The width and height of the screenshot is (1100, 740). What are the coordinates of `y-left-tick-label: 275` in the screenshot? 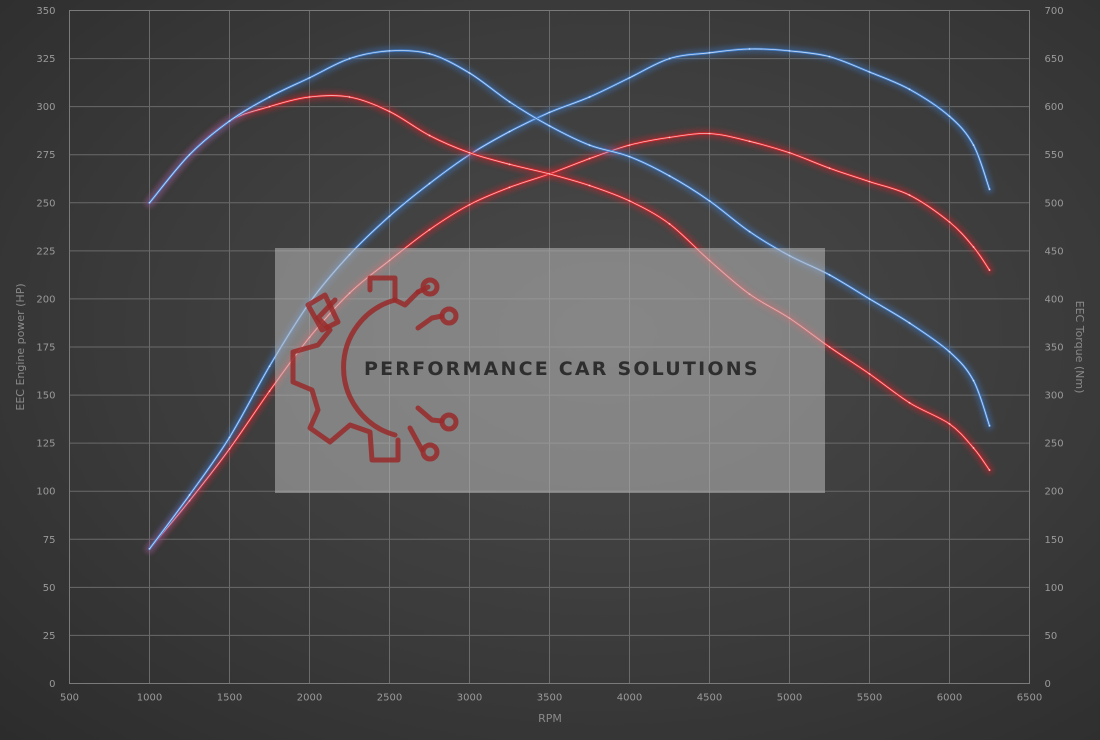 It's located at (45, 155).